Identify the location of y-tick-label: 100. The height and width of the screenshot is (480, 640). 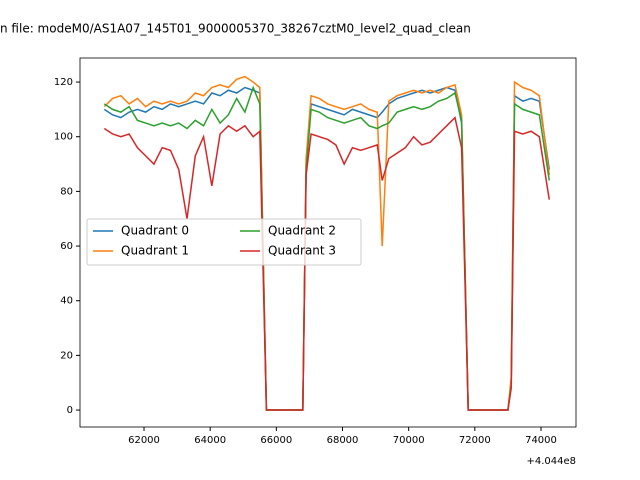
(63, 137).